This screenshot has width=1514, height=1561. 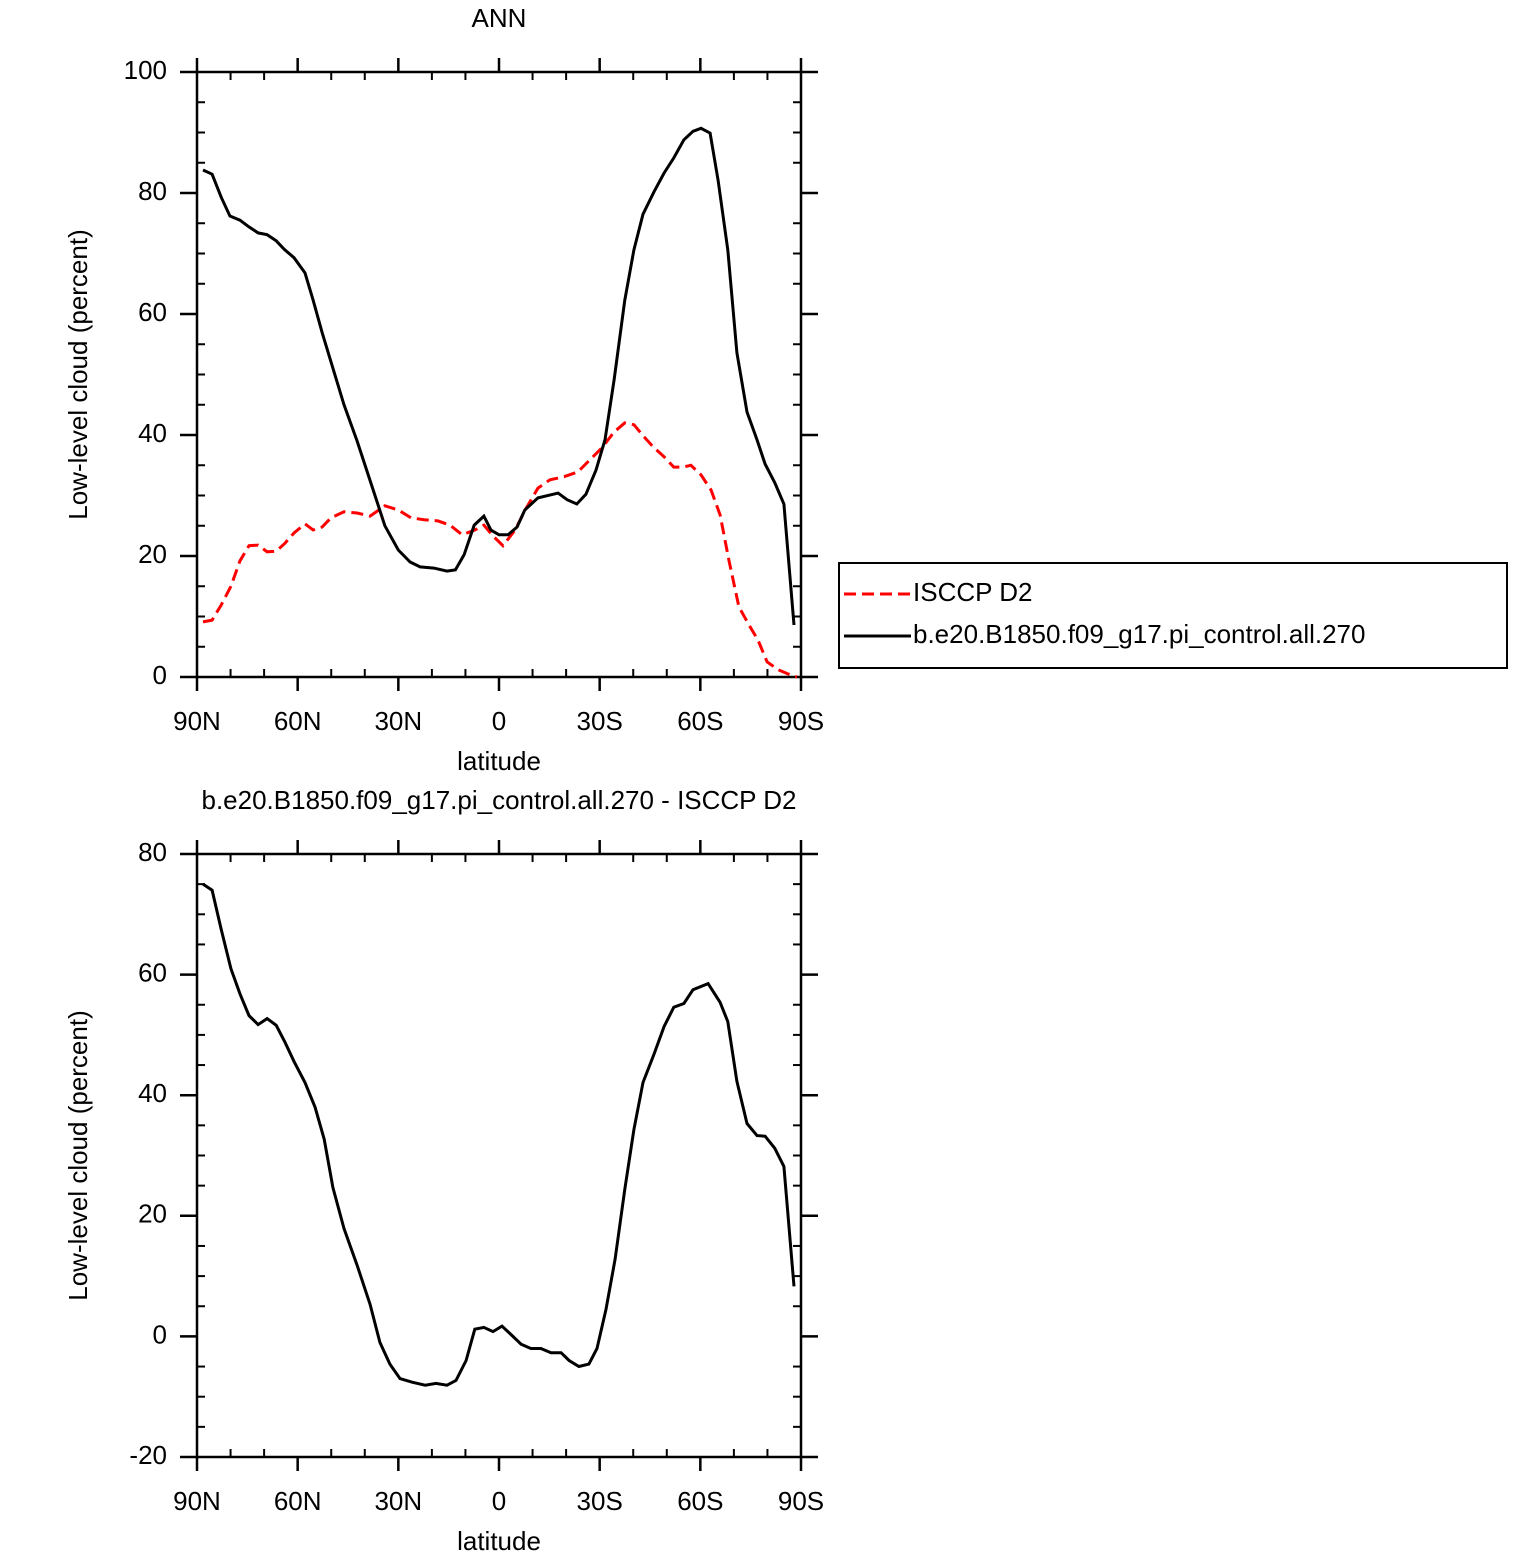 I want to click on legend-label: ISCCP D2, so click(x=972, y=592).